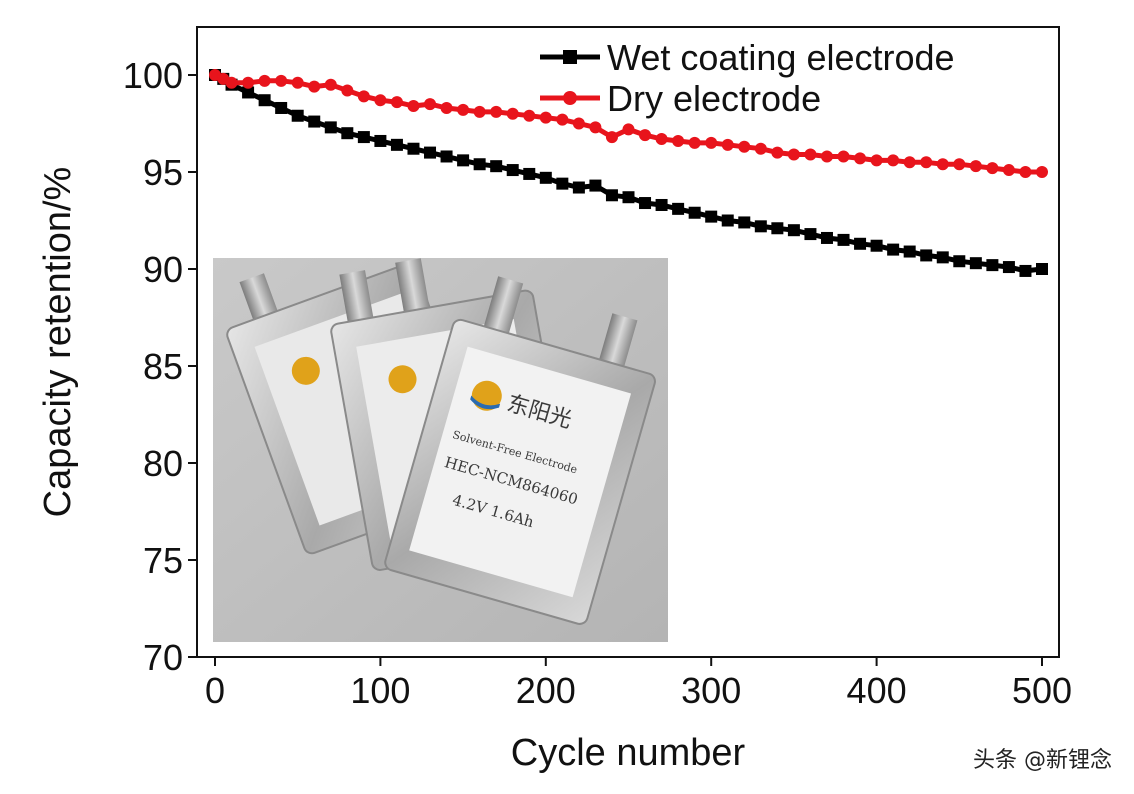 This screenshot has height=794, width=1134. Describe the element at coordinates (163, 560) in the screenshot. I see `y-tick-label-75: 75` at that location.